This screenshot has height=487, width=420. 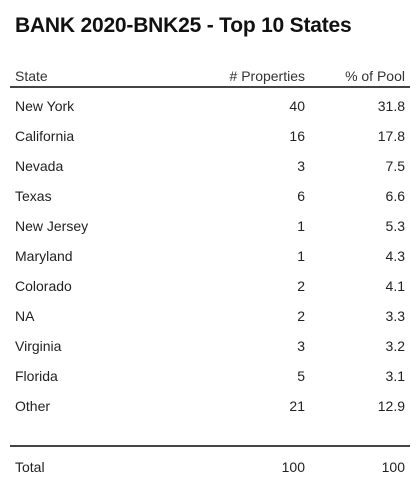 I want to click on total-pool: 100, so click(x=393, y=467).